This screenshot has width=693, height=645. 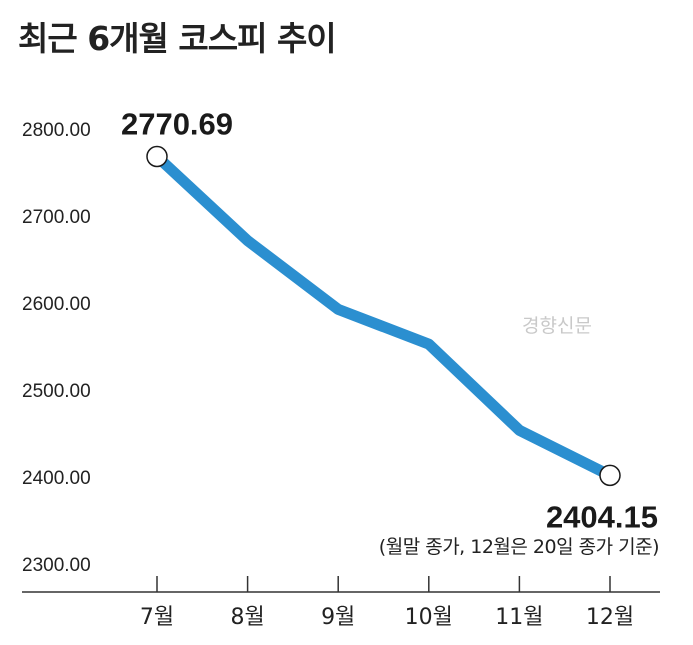 I want to click on y-tick-label: 2300.00, so click(x=56, y=565).